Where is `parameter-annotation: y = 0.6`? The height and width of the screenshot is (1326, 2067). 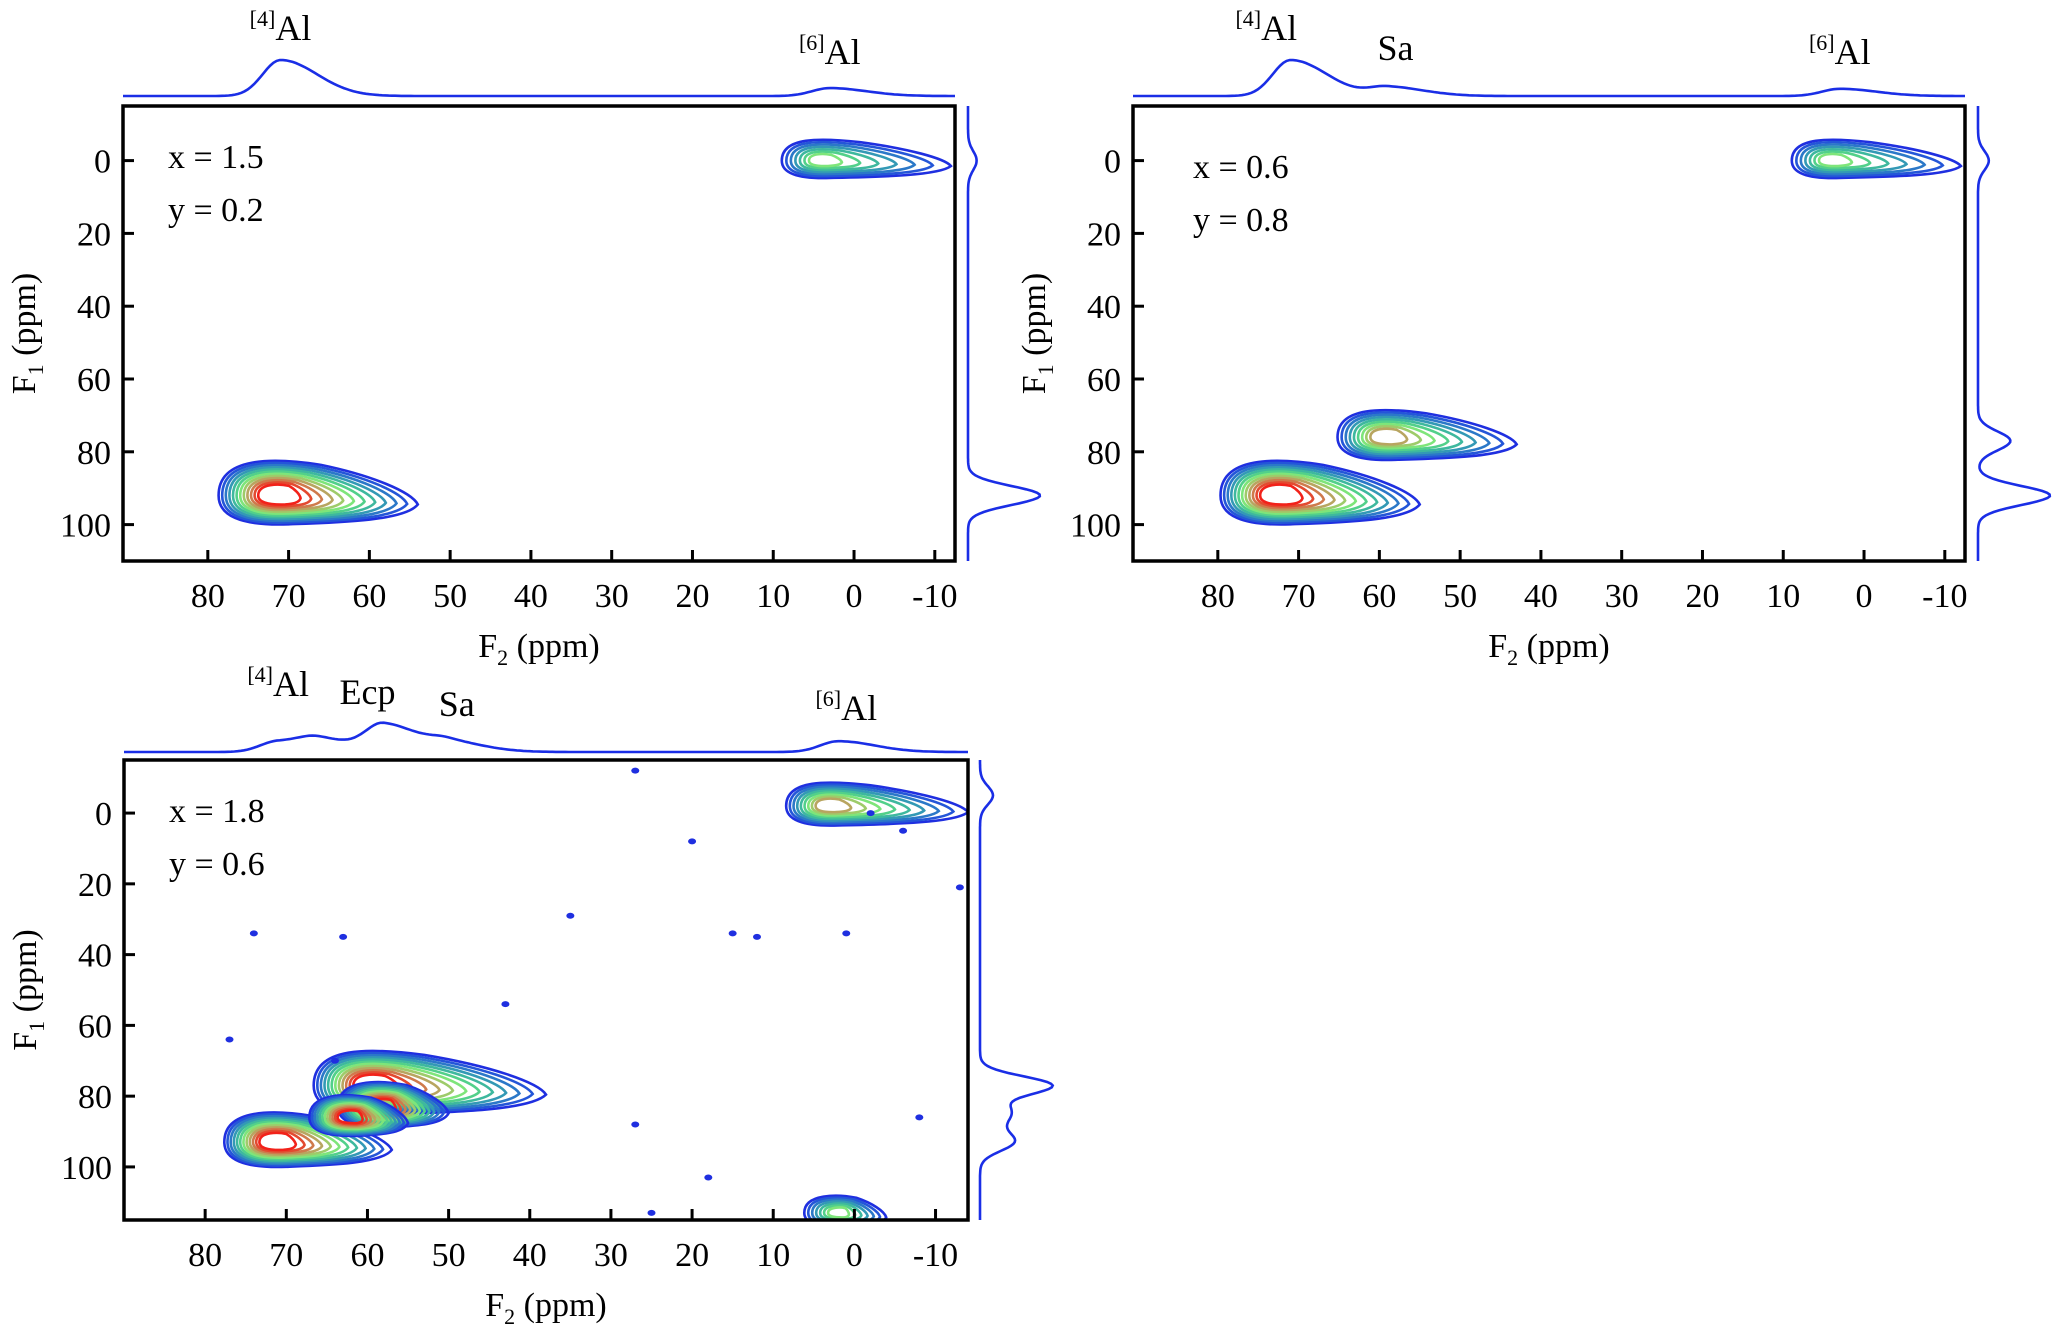
parameter-annotation: y = 0.6 is located at coordinates (217, 864).